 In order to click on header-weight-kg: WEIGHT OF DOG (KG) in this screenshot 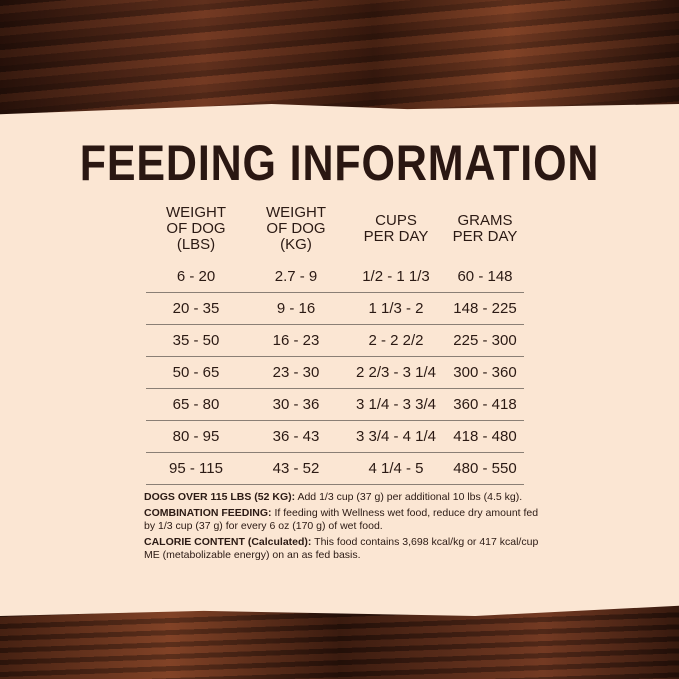, I will do `click(296, 228)`.